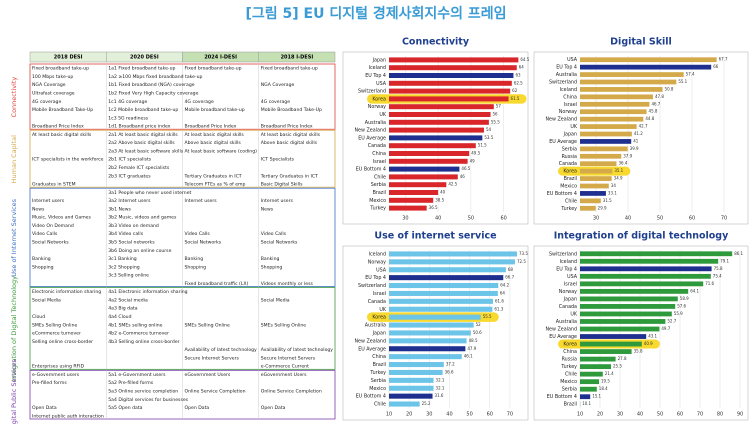 The height and width of the screenshot is (424, 752). What do you see at coordinates (377, 373) in the screenshot?
I see `category-label: Turkey` at bounding box center [377, 373].